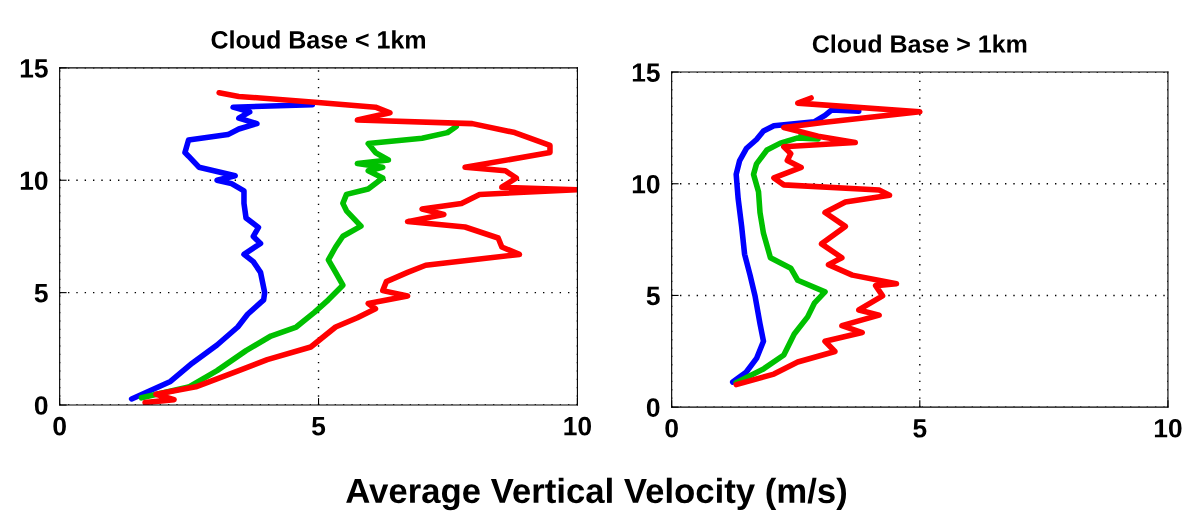 This screenshot has width=1193, height=526. Describe the element at coordinates (919, 43) in the screenshot. I see `chart-title: Cloud Base > 1km` at that location.